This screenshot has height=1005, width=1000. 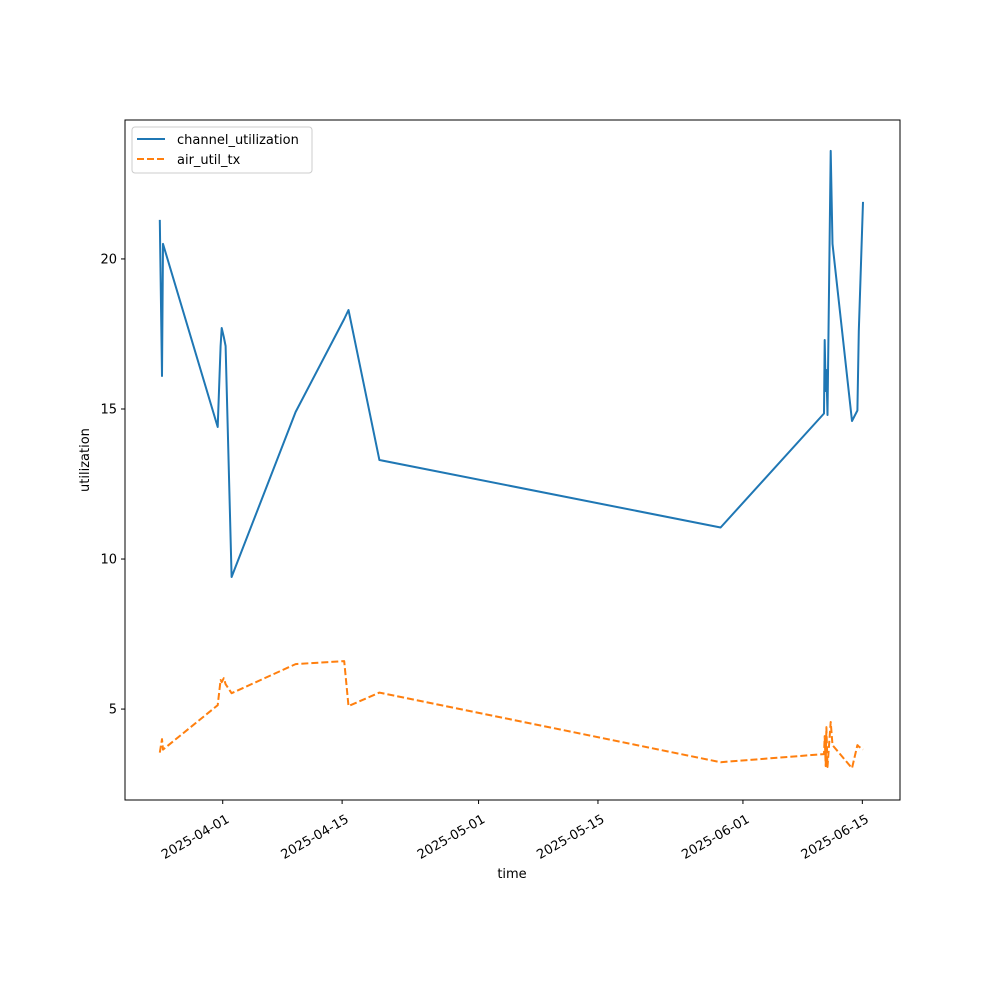 What do you see at coordinates (108, 259) in the screenshot?
I see `y-tick-label: 20` at bounding box center [108, 259].